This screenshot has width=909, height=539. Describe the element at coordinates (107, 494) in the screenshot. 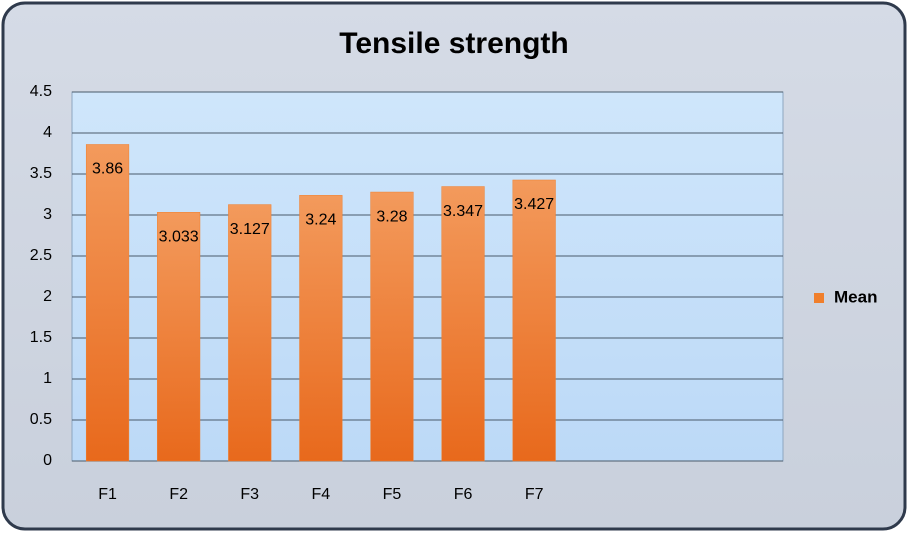

I see `x-tick-label: F1` at that location.